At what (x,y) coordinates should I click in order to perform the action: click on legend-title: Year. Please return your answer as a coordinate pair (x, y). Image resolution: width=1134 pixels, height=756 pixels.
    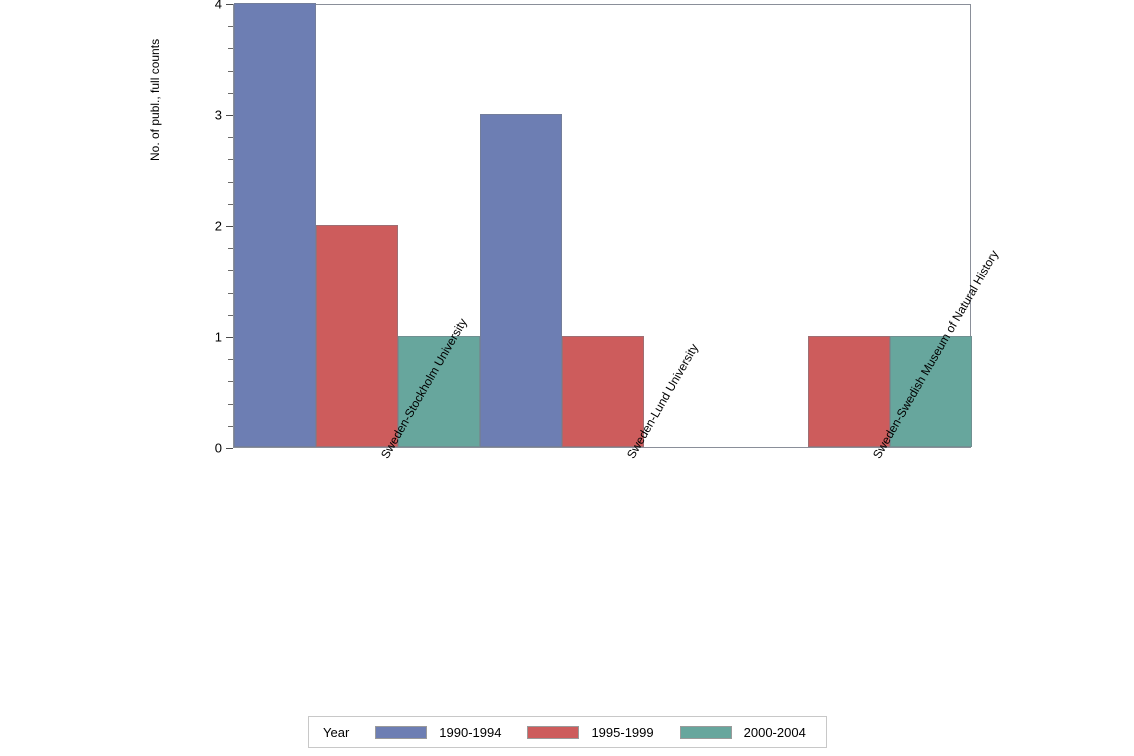
    Looking at the image, I should click on (336, 732).